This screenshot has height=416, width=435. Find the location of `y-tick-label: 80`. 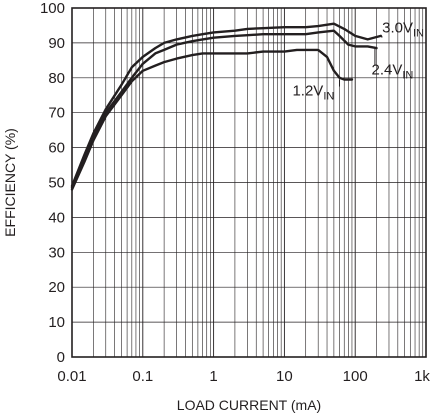

y-tick-label: 80 is located at coordinates (56, 78).